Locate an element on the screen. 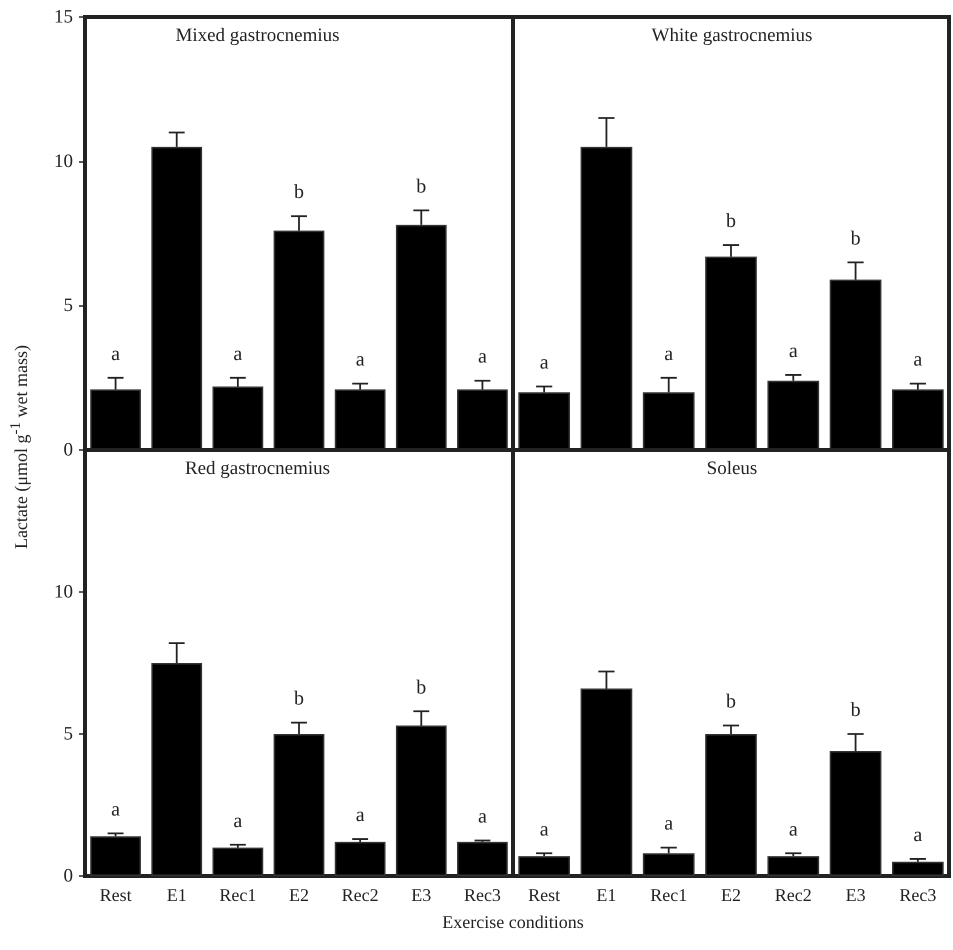  chart-title: White gastrocnemius is located at coordinates (732, 35).